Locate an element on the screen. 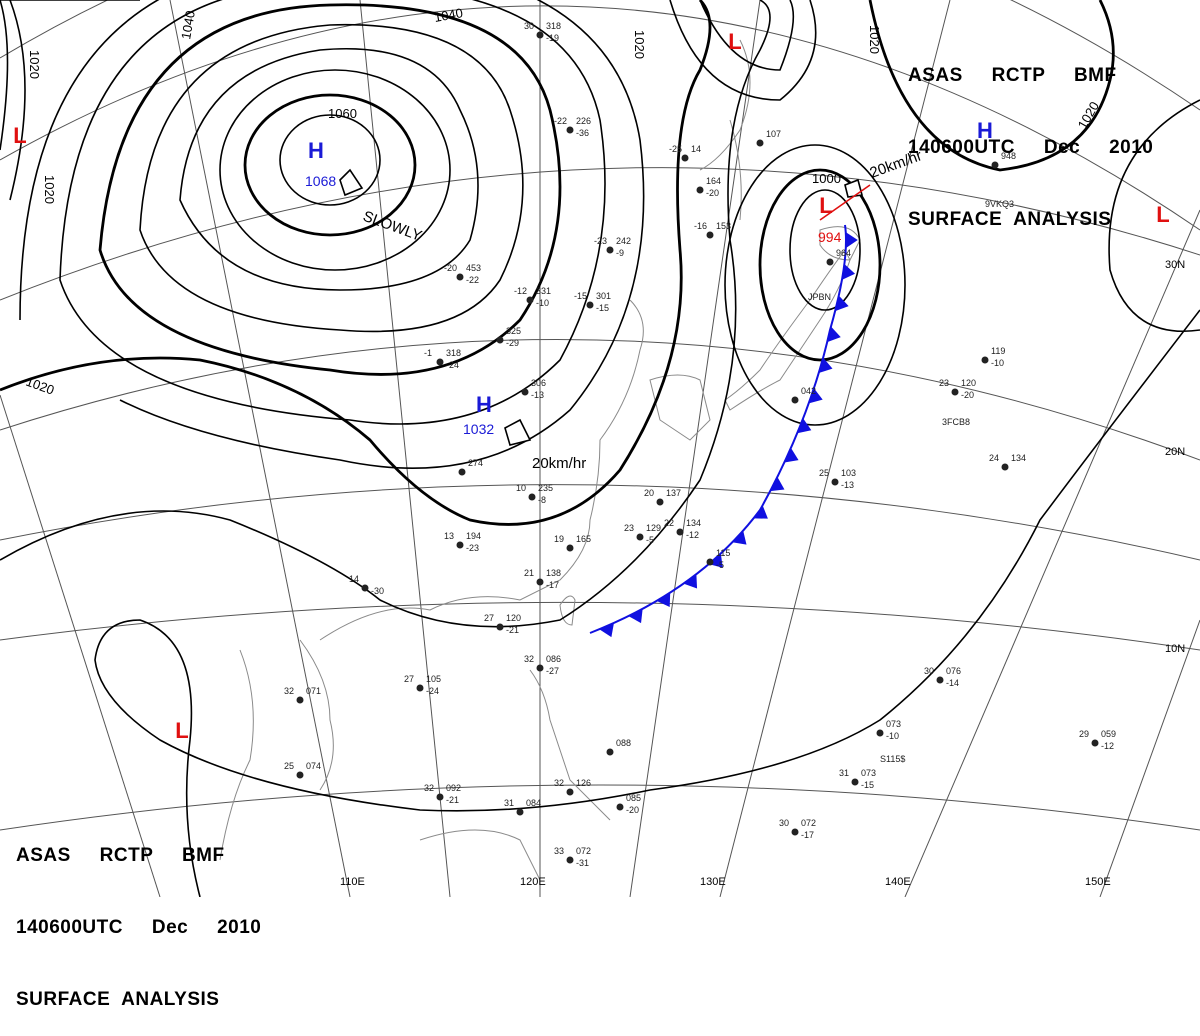  coast-hokkaido is located at coordinates (840, 243).